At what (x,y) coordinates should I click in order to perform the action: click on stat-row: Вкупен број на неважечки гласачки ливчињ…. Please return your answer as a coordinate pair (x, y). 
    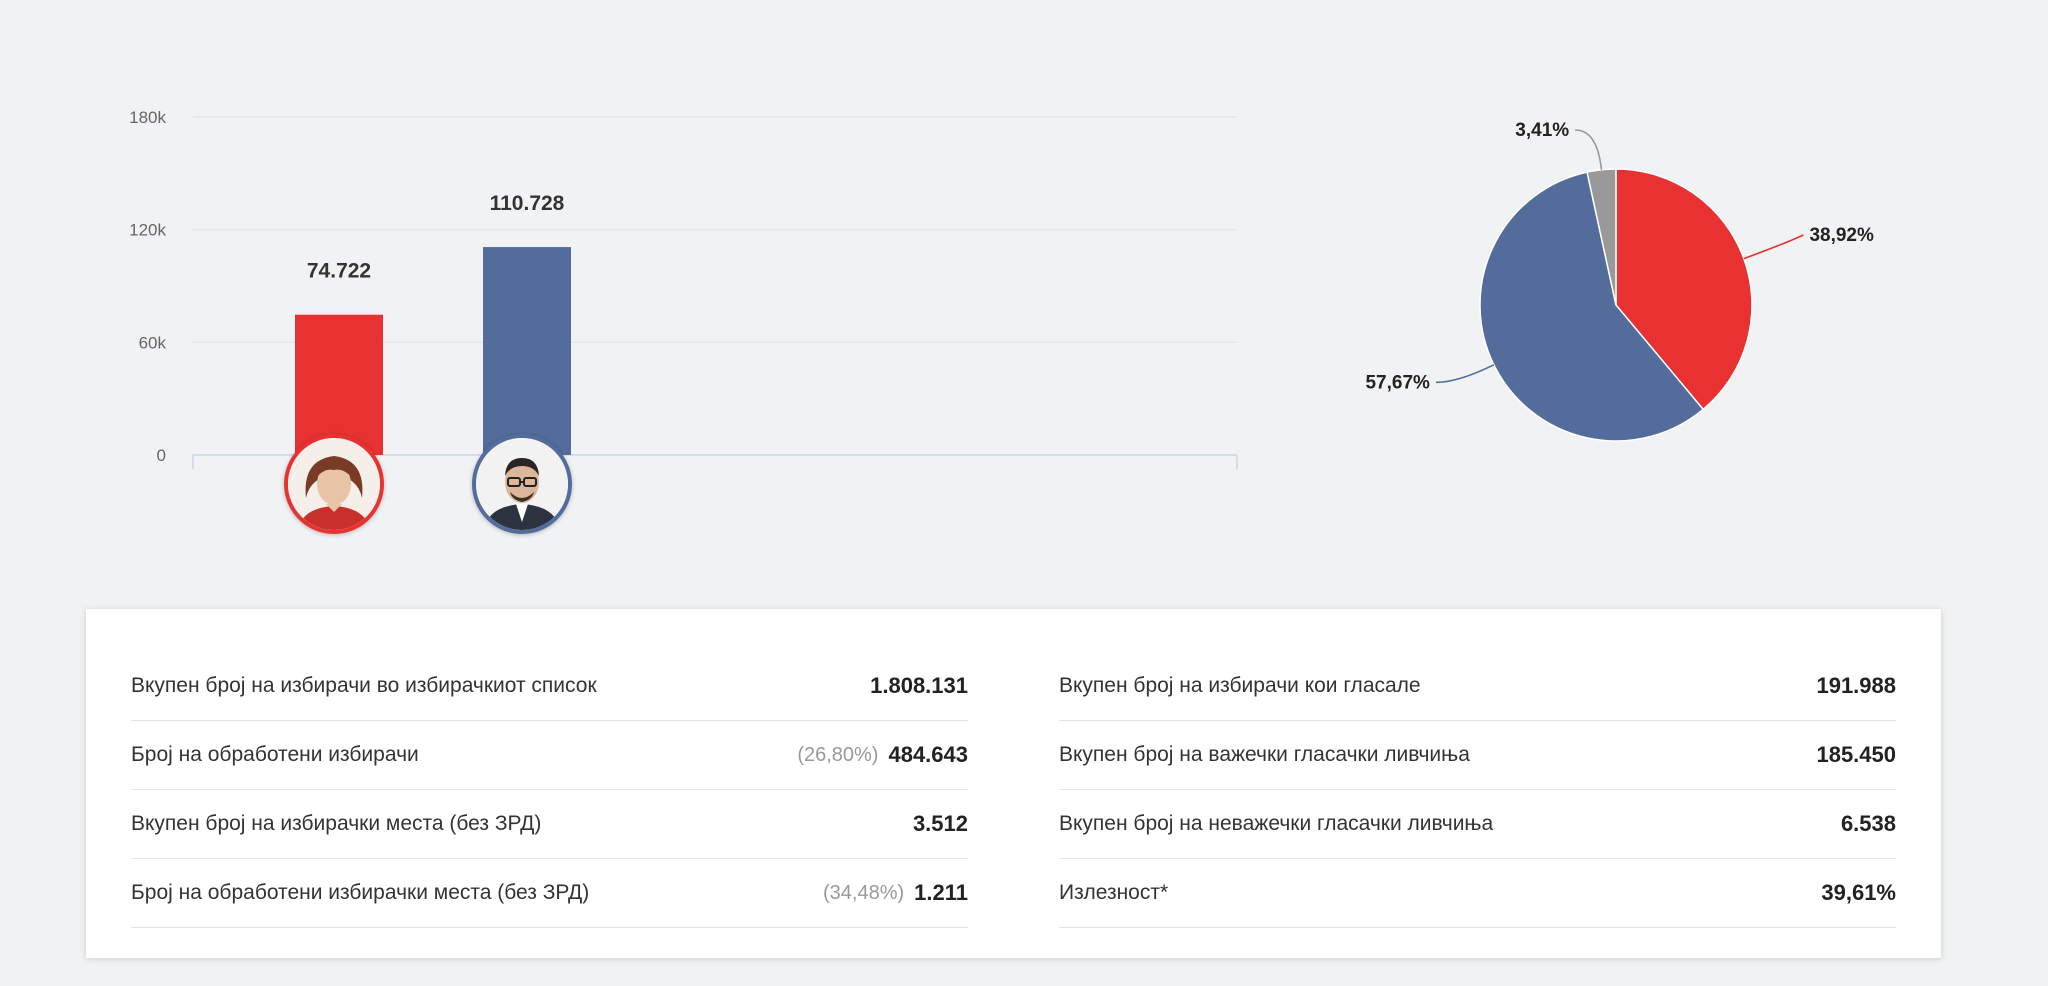
    Looking at the image, I should click on (1477, 824).